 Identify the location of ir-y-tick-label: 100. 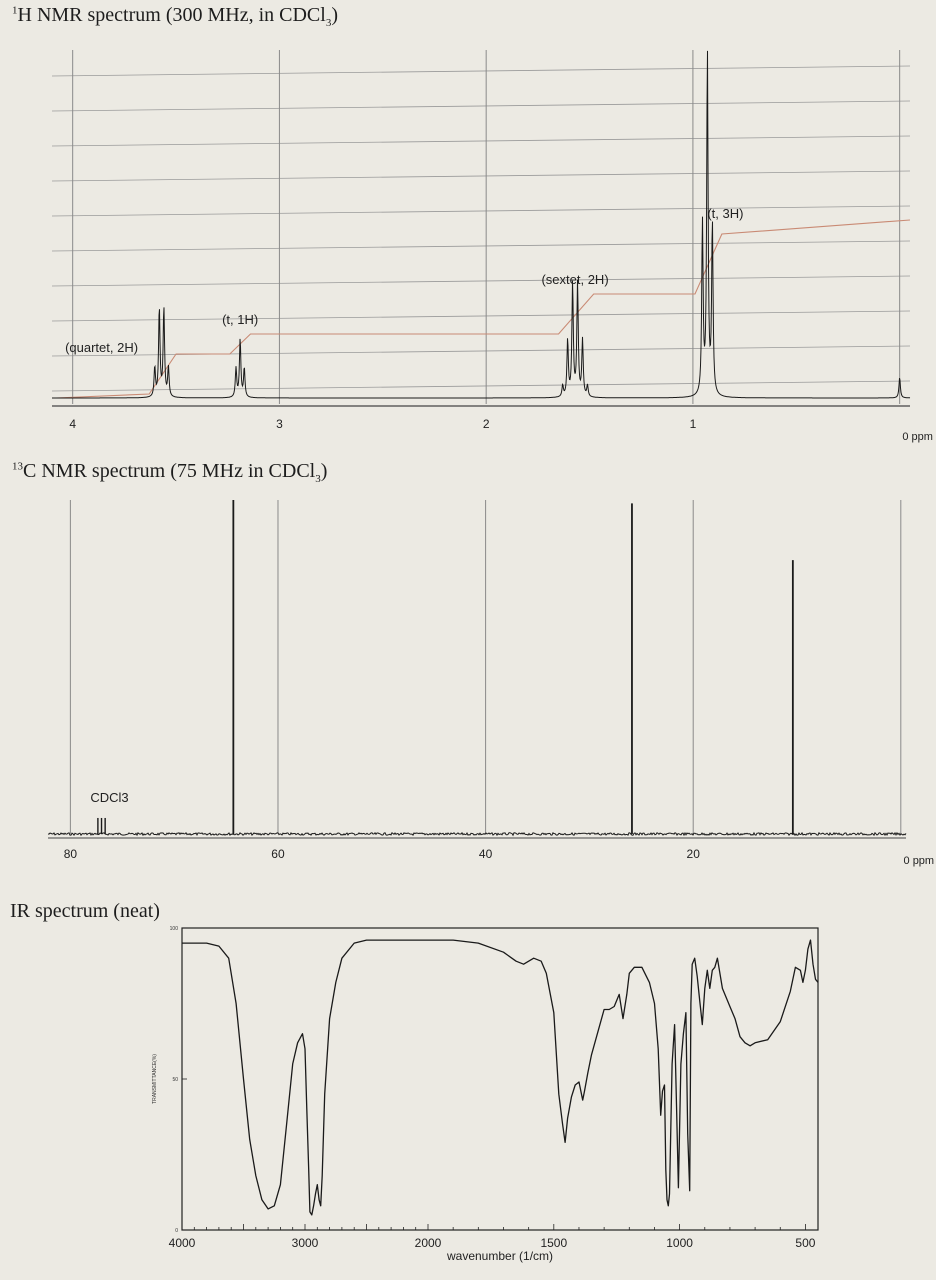
(174, 929).